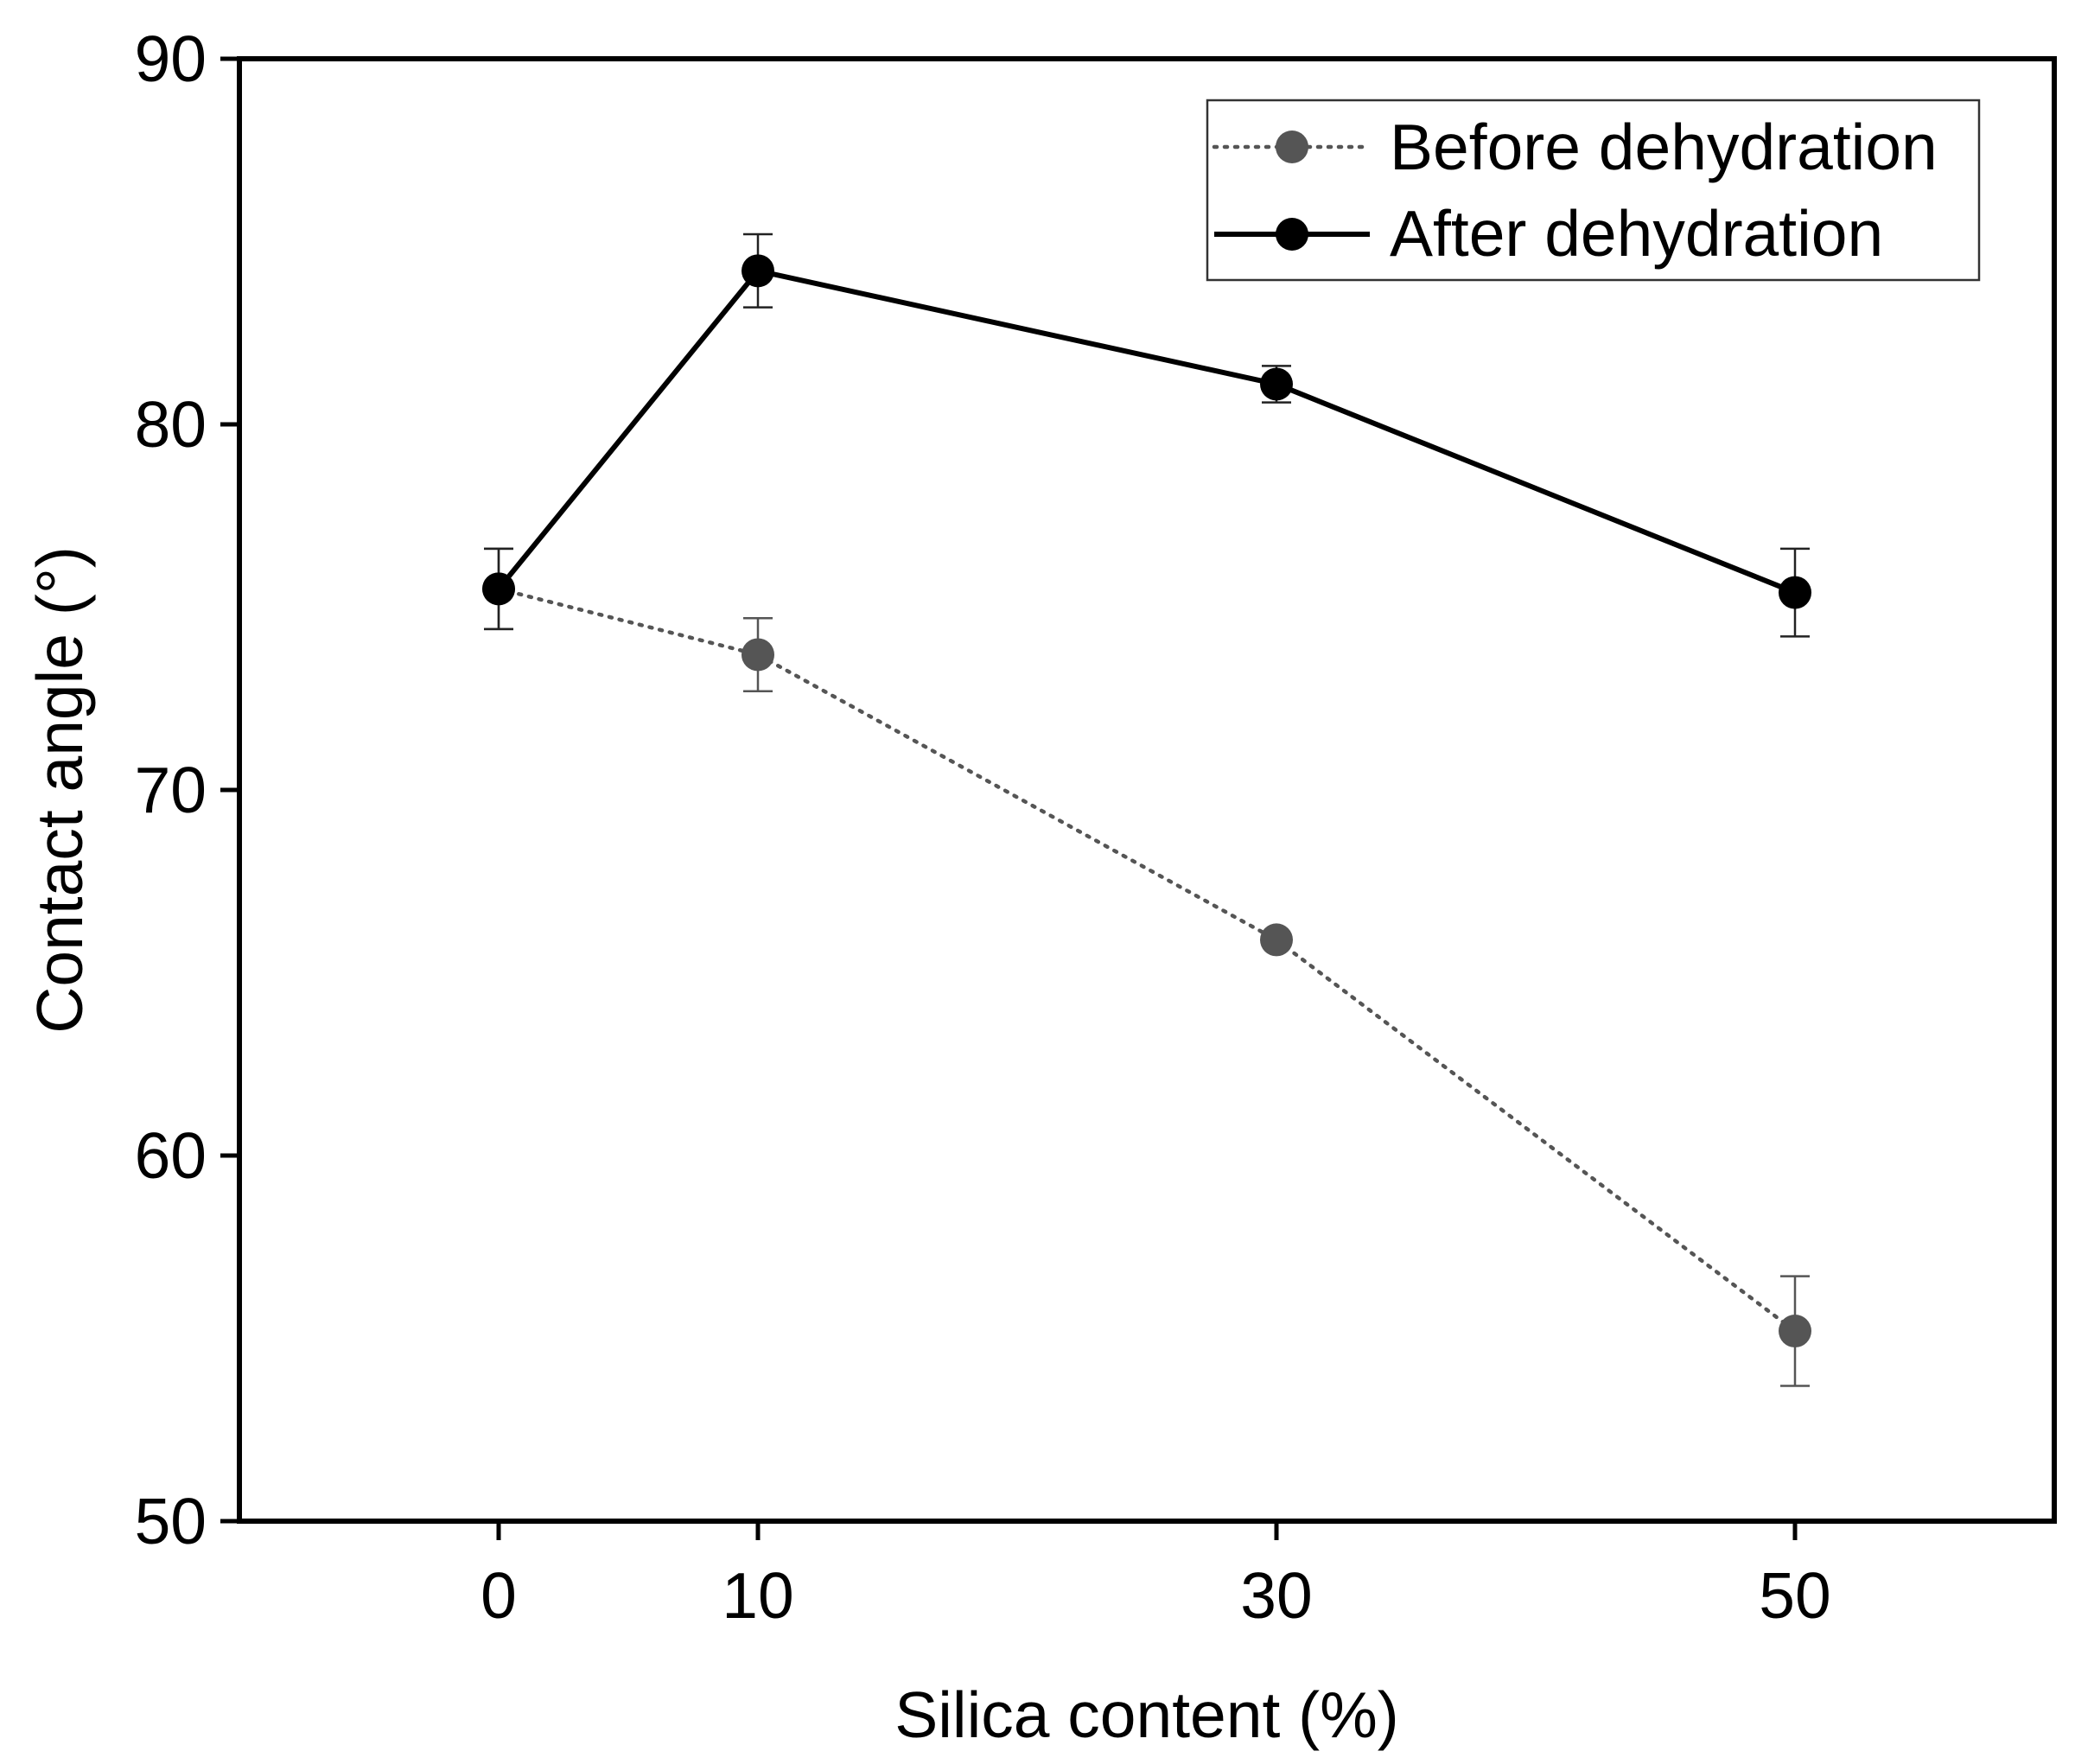  Describe the element at coordinates (1794, 1595) in the screenshot. I see `x-tick-label: 50` at that location.